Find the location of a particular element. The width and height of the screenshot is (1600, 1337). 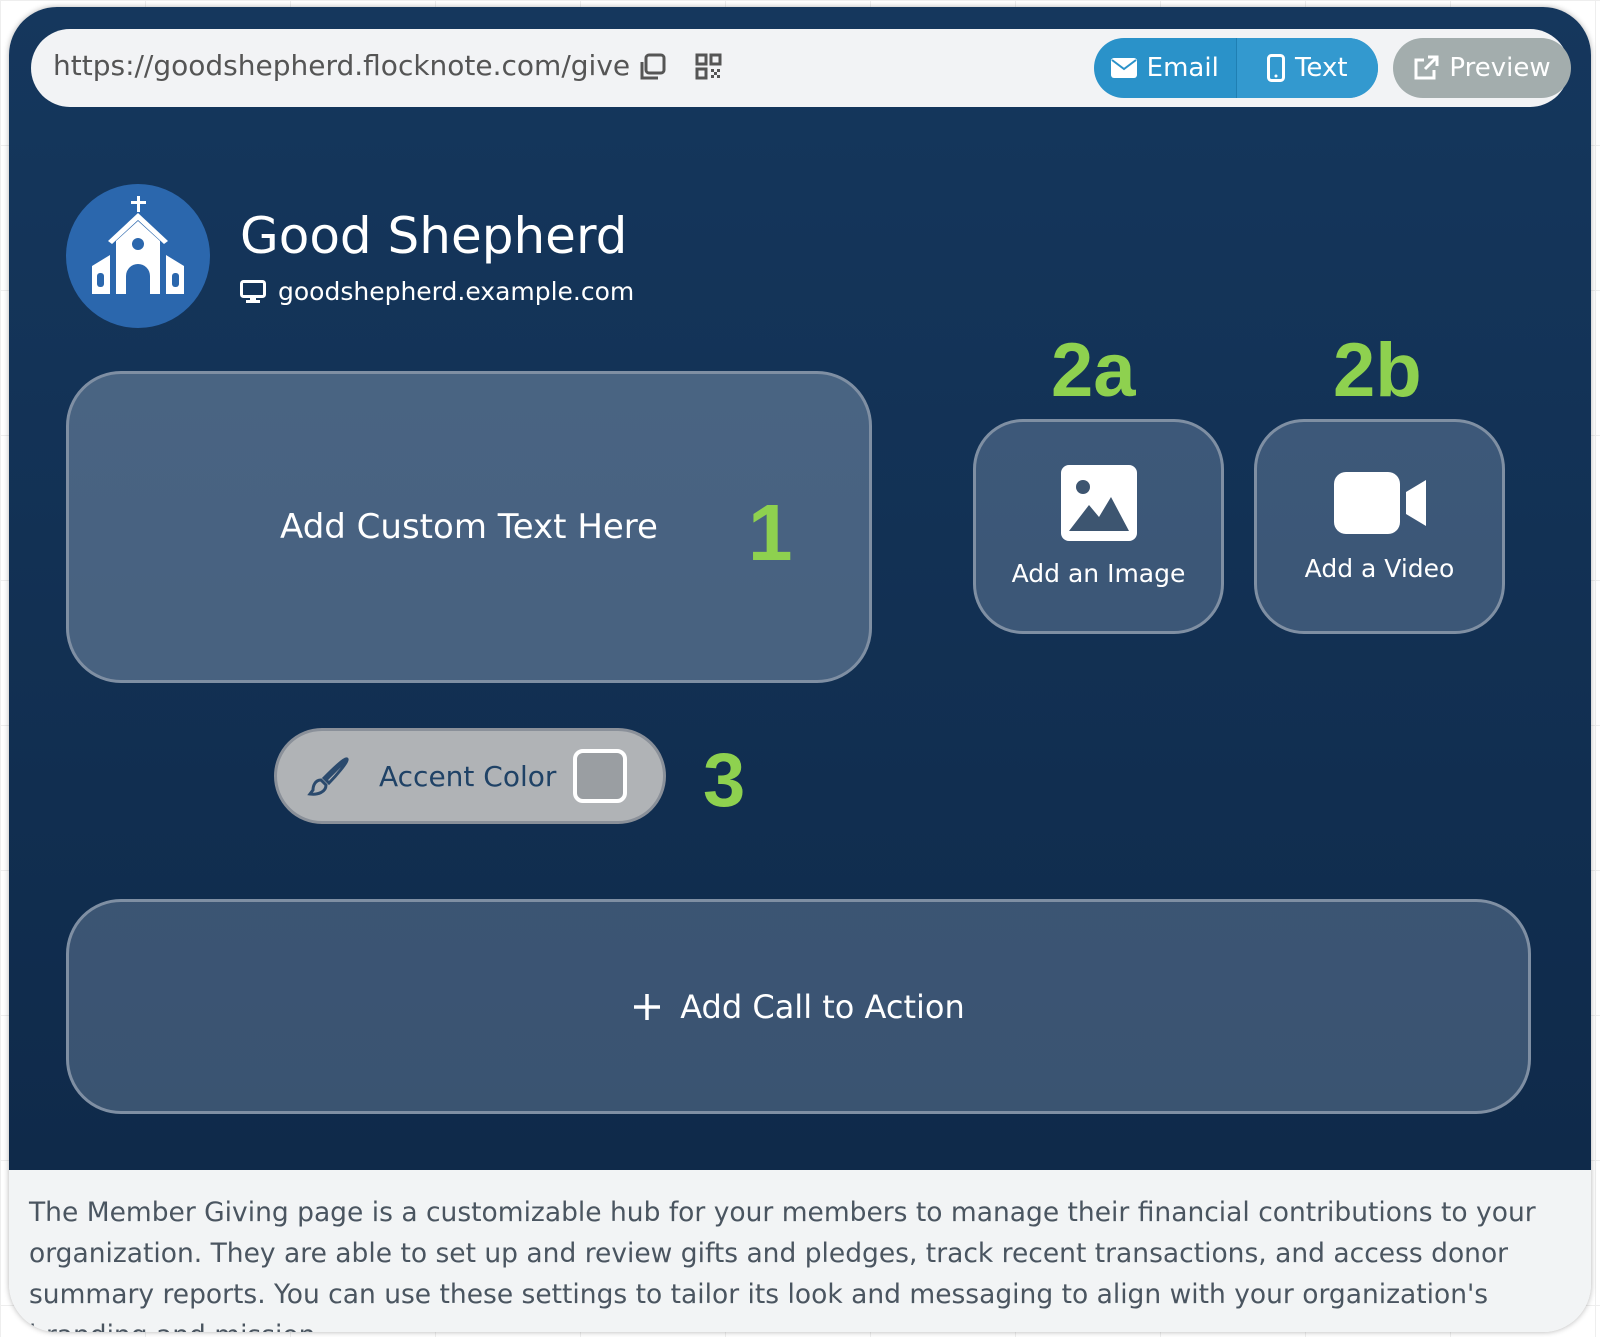

add-image-button: Add an Image is located at coordinates (1098, 526).